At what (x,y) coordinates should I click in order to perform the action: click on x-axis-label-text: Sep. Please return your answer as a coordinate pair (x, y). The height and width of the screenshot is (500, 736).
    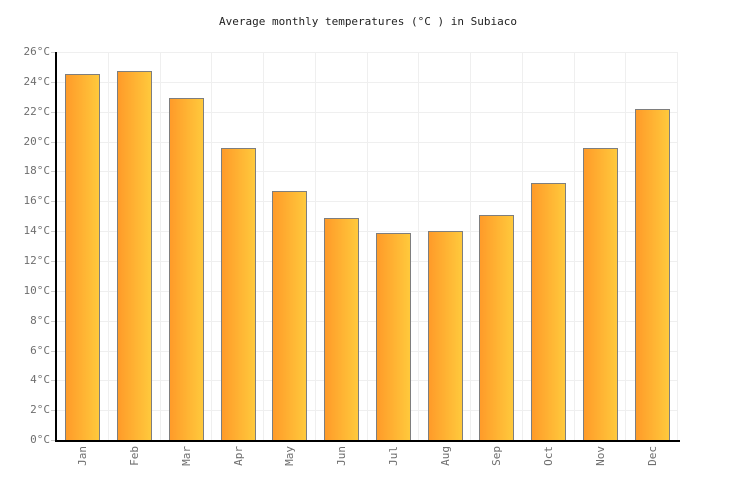
    Looking at the image, I should click on (497, 456).